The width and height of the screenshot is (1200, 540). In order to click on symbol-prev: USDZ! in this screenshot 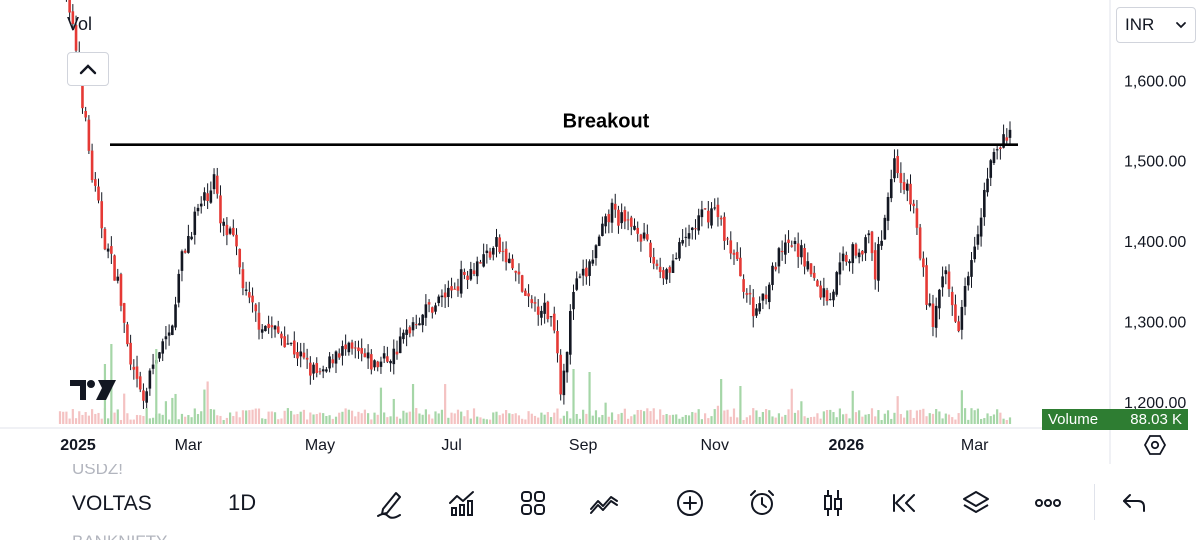, I will do `click(97, 471)`.